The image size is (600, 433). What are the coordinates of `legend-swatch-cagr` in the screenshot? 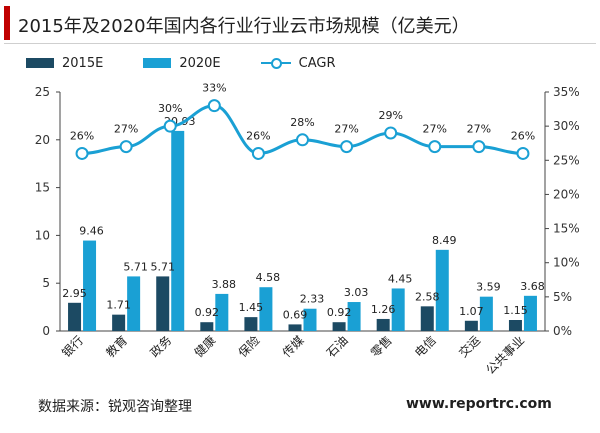 It's located at (275, 63).